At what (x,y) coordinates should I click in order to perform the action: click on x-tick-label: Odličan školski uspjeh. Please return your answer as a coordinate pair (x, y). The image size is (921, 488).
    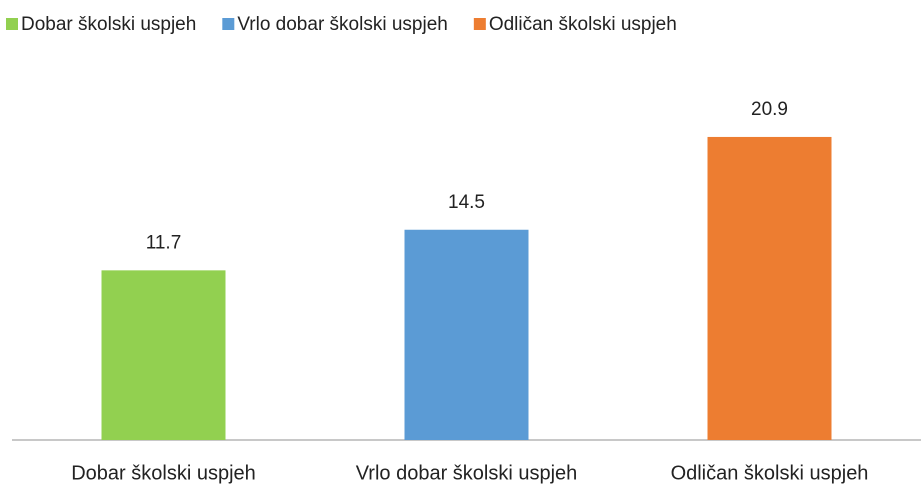
    Looking at the image, I should click on (770, 473).